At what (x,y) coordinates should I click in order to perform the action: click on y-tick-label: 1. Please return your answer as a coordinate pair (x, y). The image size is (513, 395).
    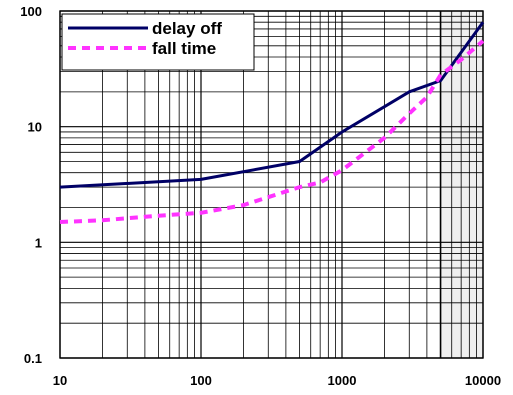
    Looking at the image, I should click on (38, 242).